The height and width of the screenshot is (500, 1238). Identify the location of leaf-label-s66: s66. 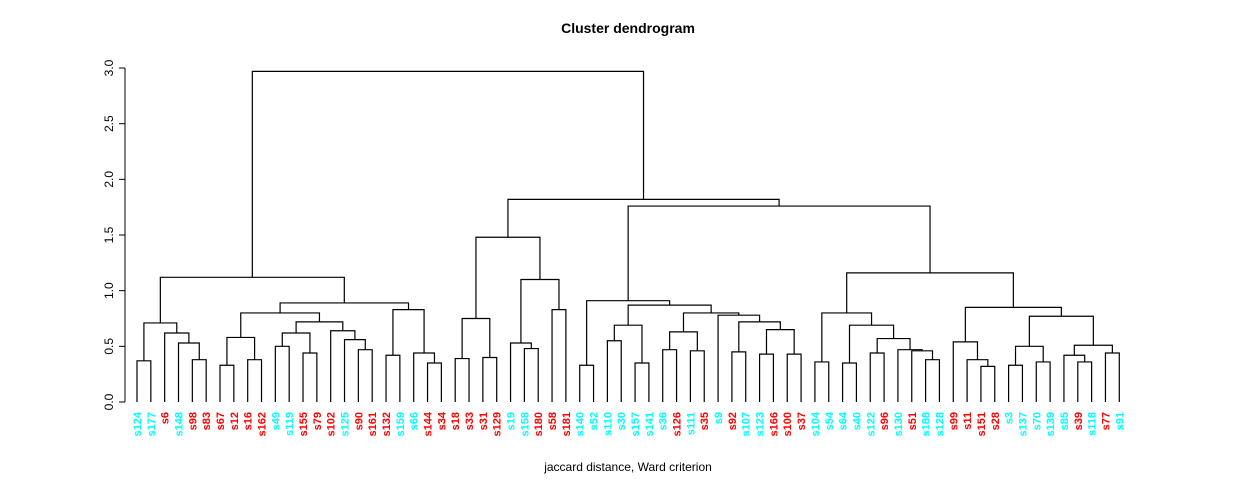
(415, 421).